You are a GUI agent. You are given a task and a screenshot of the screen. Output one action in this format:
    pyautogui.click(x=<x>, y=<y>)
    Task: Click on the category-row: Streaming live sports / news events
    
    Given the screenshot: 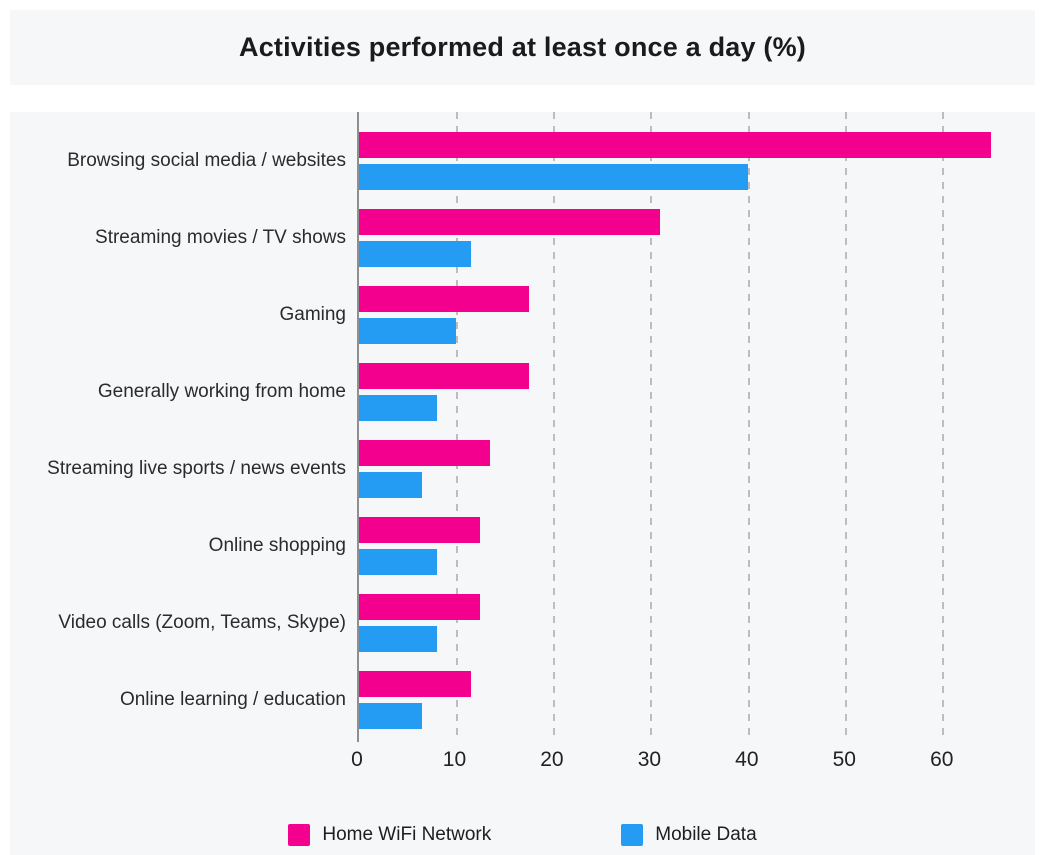 What is the action you would take?
    pyautogui.click(x=528, y=469)
    